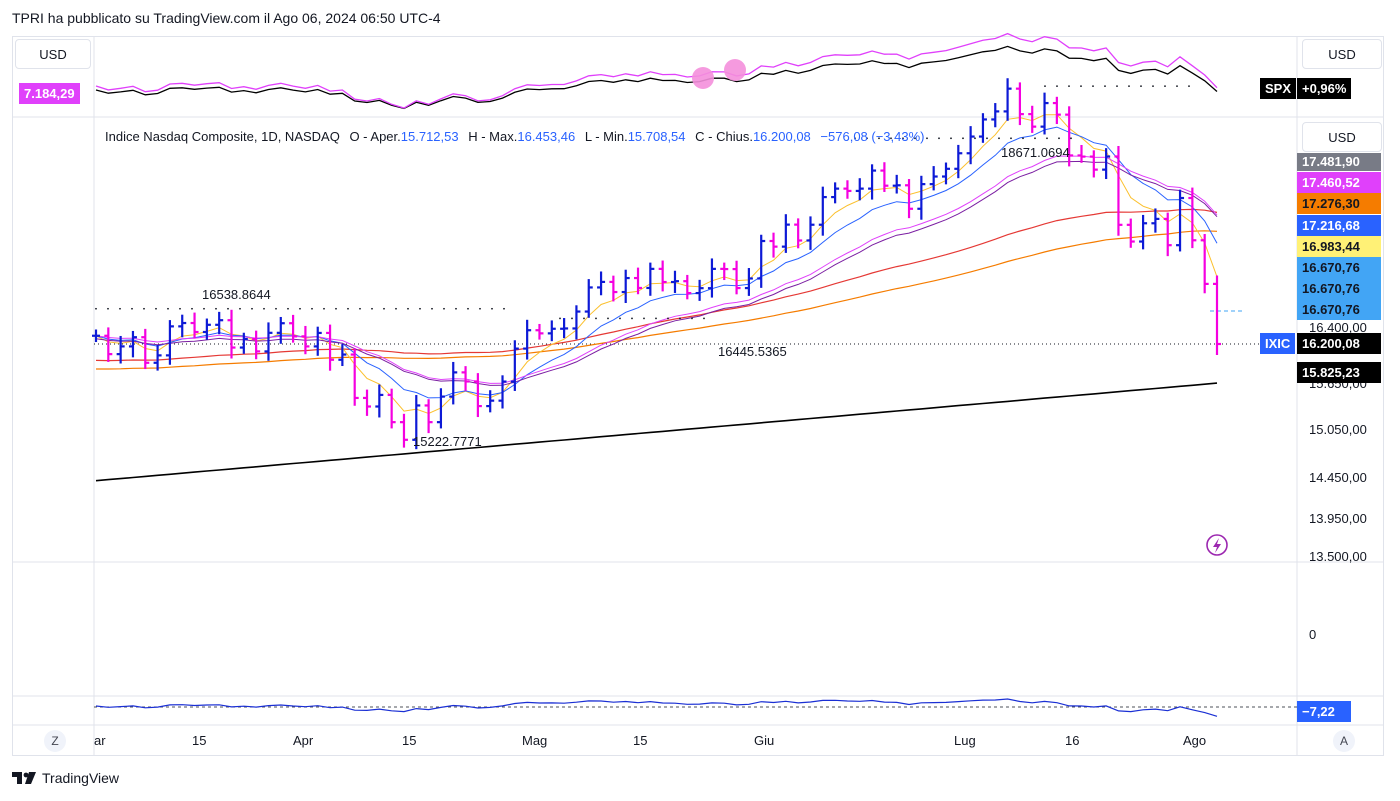 The image size is (1400, 801). What do you see at coordinates (1338, 327) in the screenshot?
I see `price-tick: 16.400,00` at bounding box center [1338, 327].